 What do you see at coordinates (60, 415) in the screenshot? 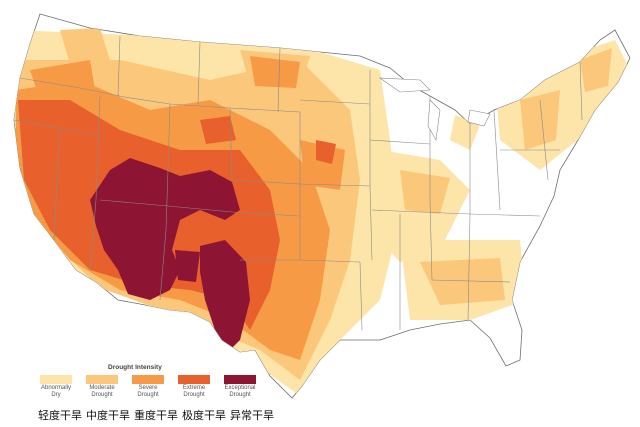
I see `legend-cn-abnormally-dry: 轻度干旱` at bounding box center [60, 415].